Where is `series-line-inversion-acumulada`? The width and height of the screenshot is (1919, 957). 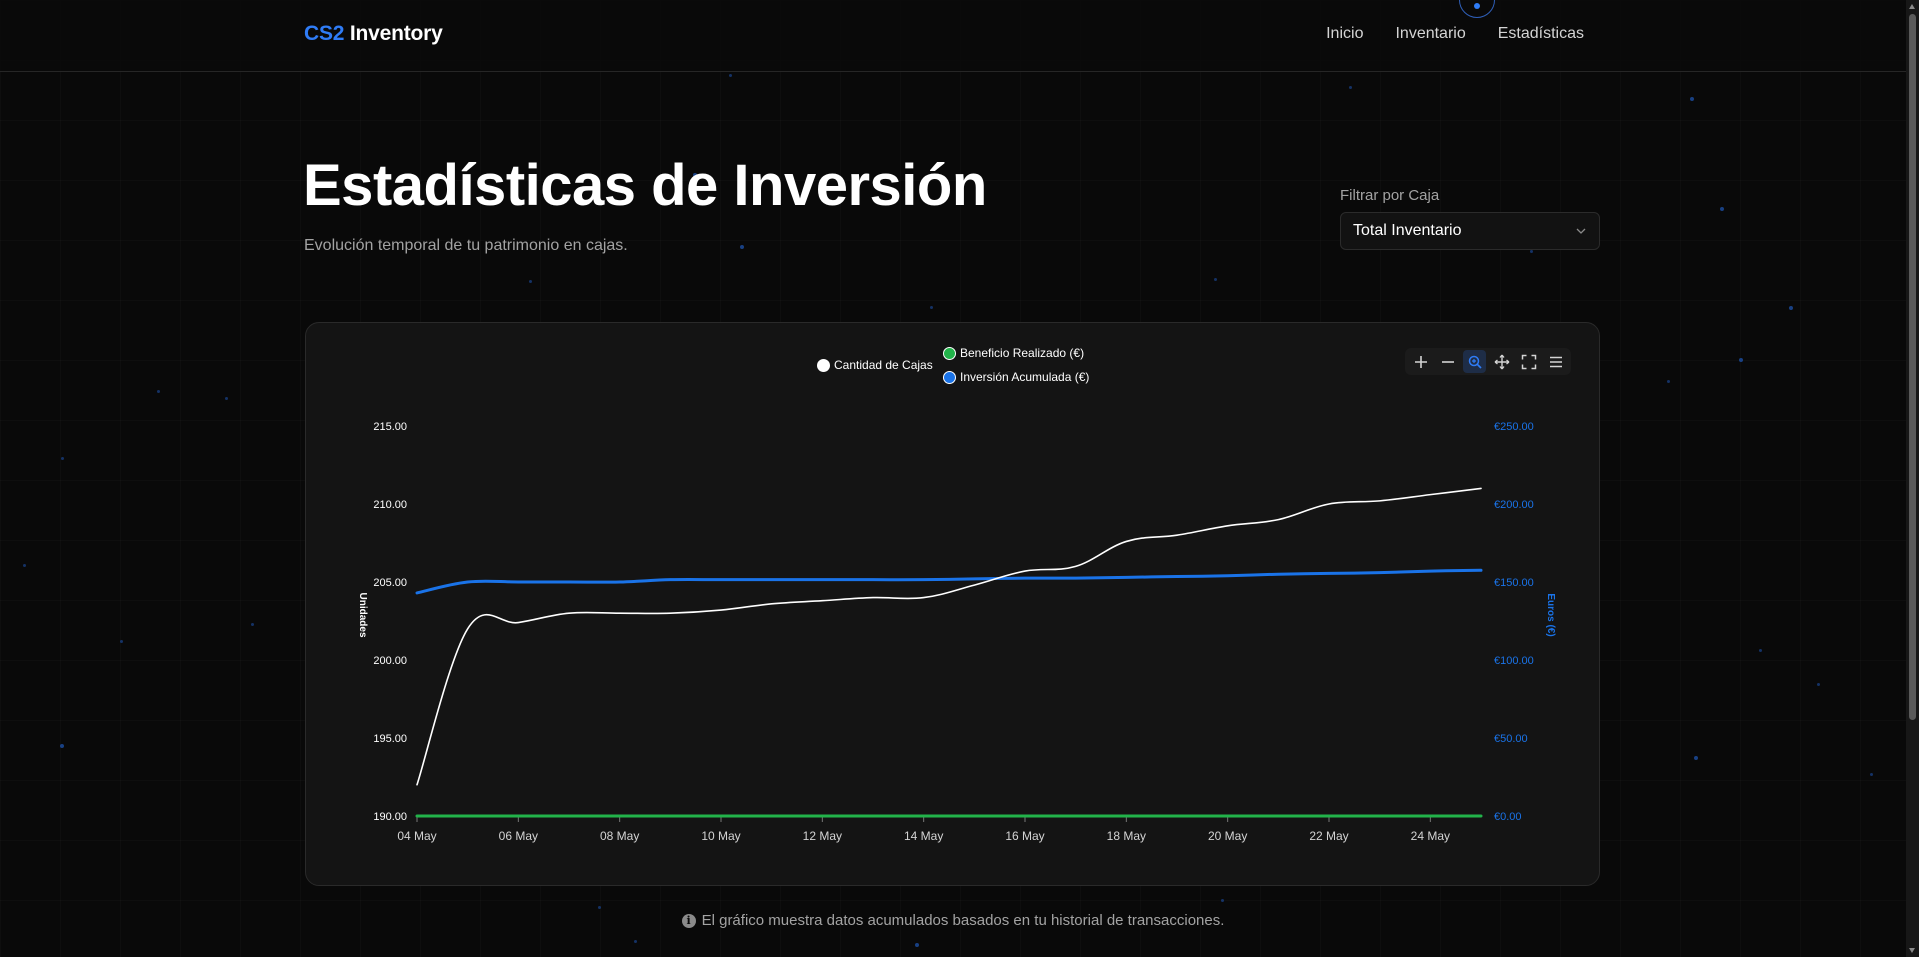
series-line-inversion-acumulada is located at coordinates (949, 581).